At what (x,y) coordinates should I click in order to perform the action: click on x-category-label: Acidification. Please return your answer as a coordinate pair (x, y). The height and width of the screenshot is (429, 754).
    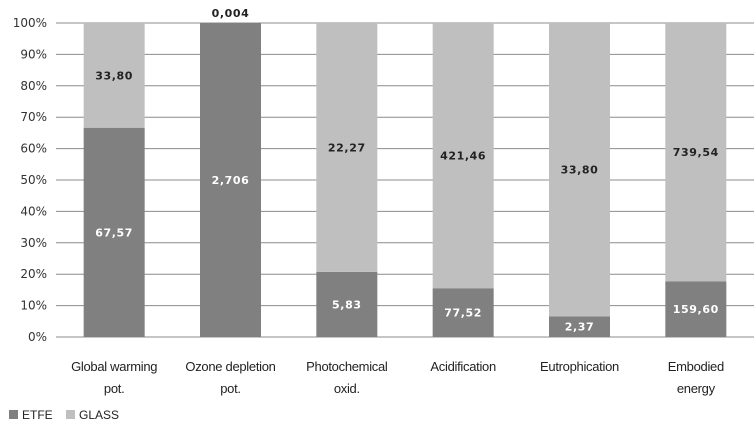
    Looking at the image, I should click on (463, 366).